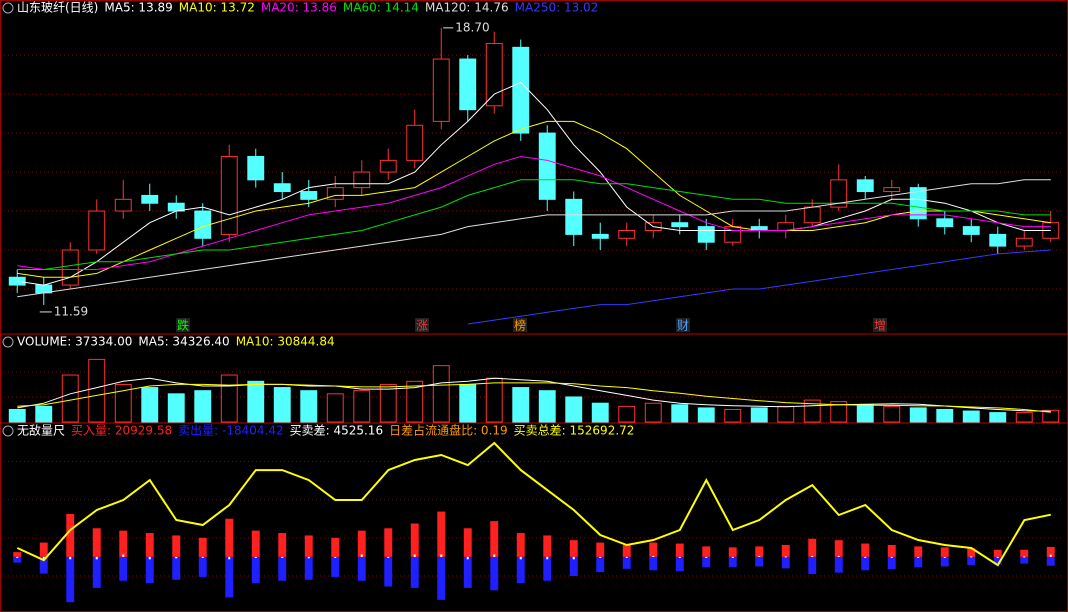  What do you see at coordinates (574, 431) in the screenshot?
I see `legend-entry: 买卖总差: 152692.72` at bounding box center [574, 431].